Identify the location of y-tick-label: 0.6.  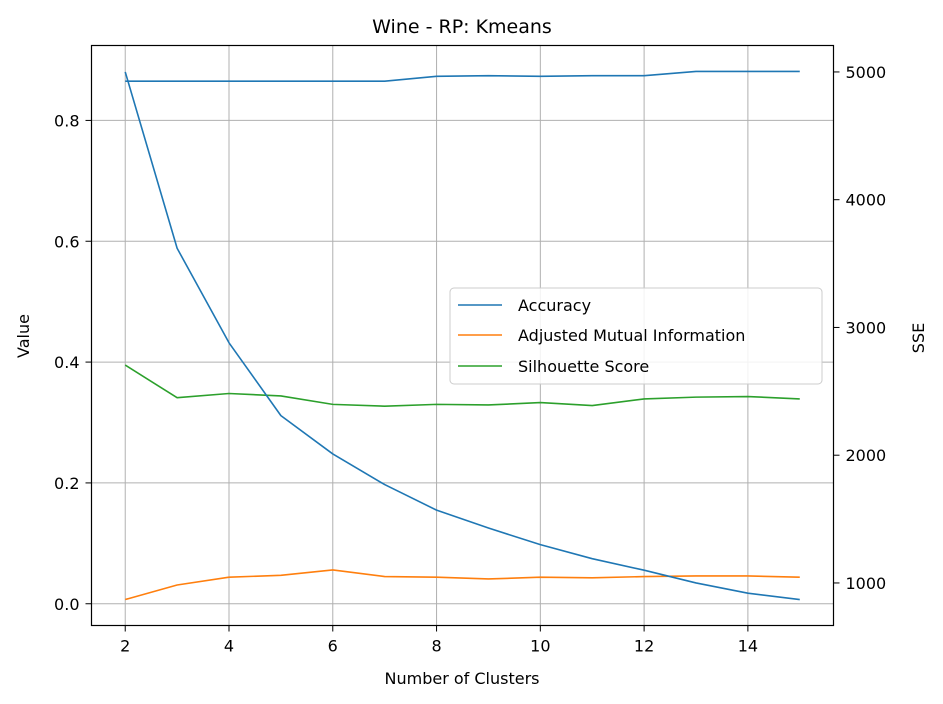
(66, 241).